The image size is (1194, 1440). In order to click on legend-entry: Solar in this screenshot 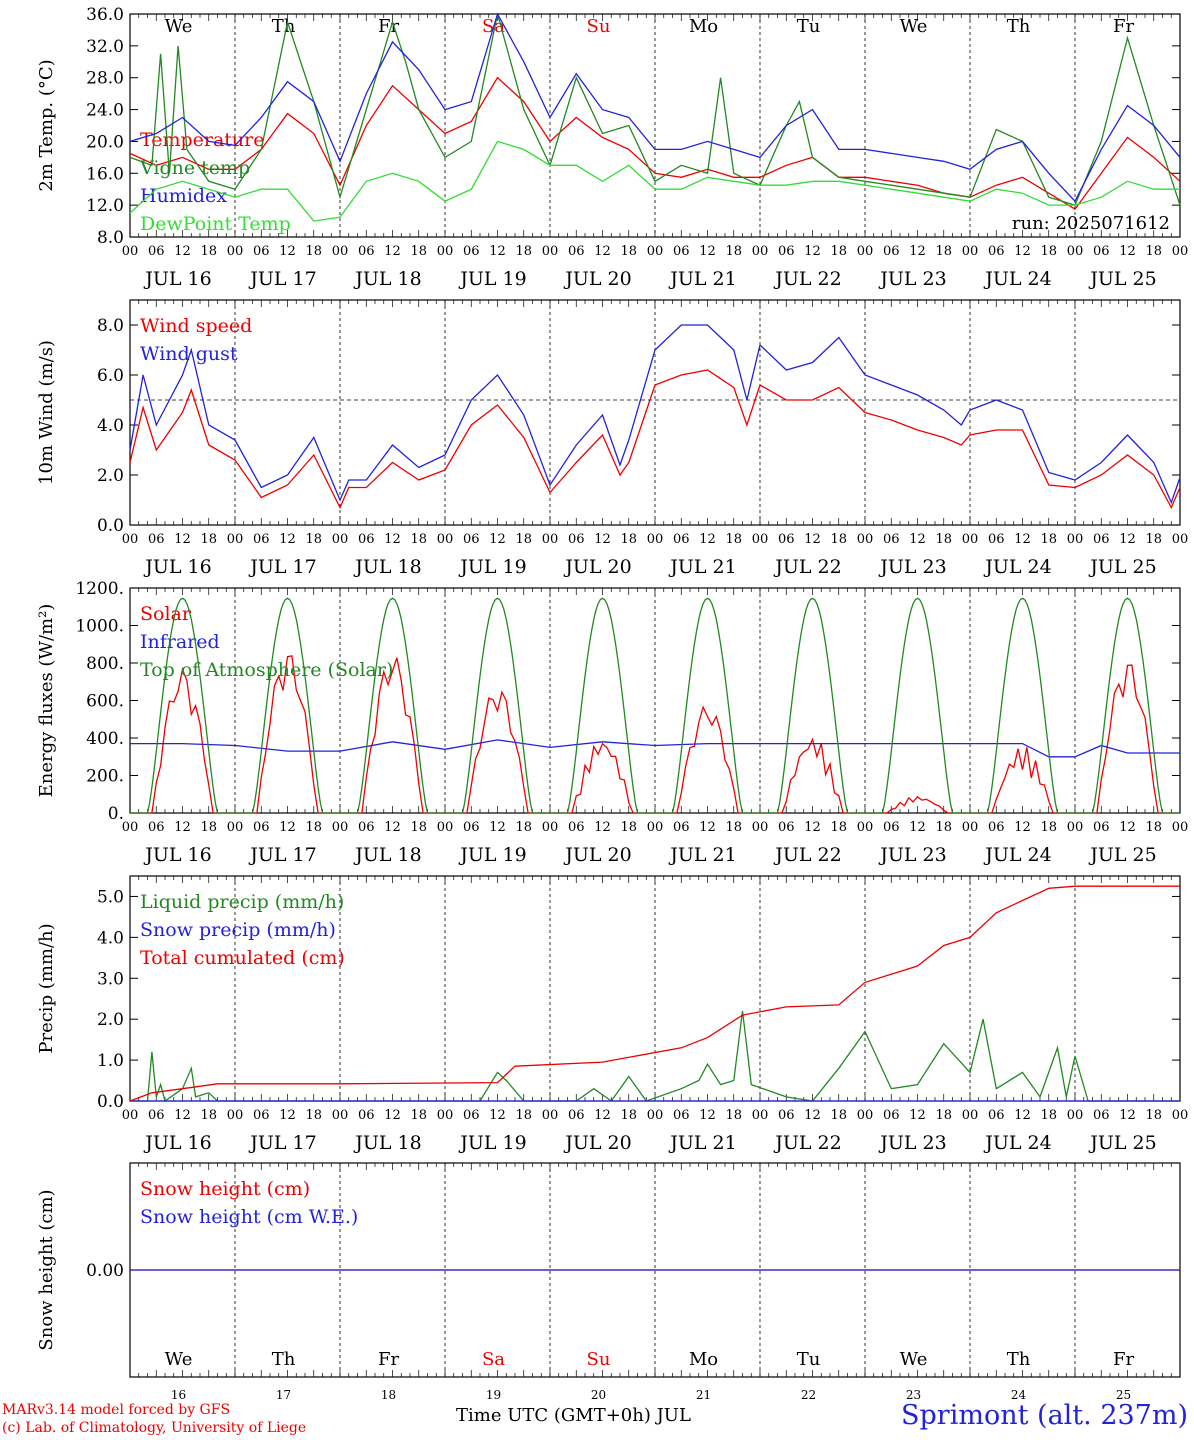, I will do `click(166, 614)`.